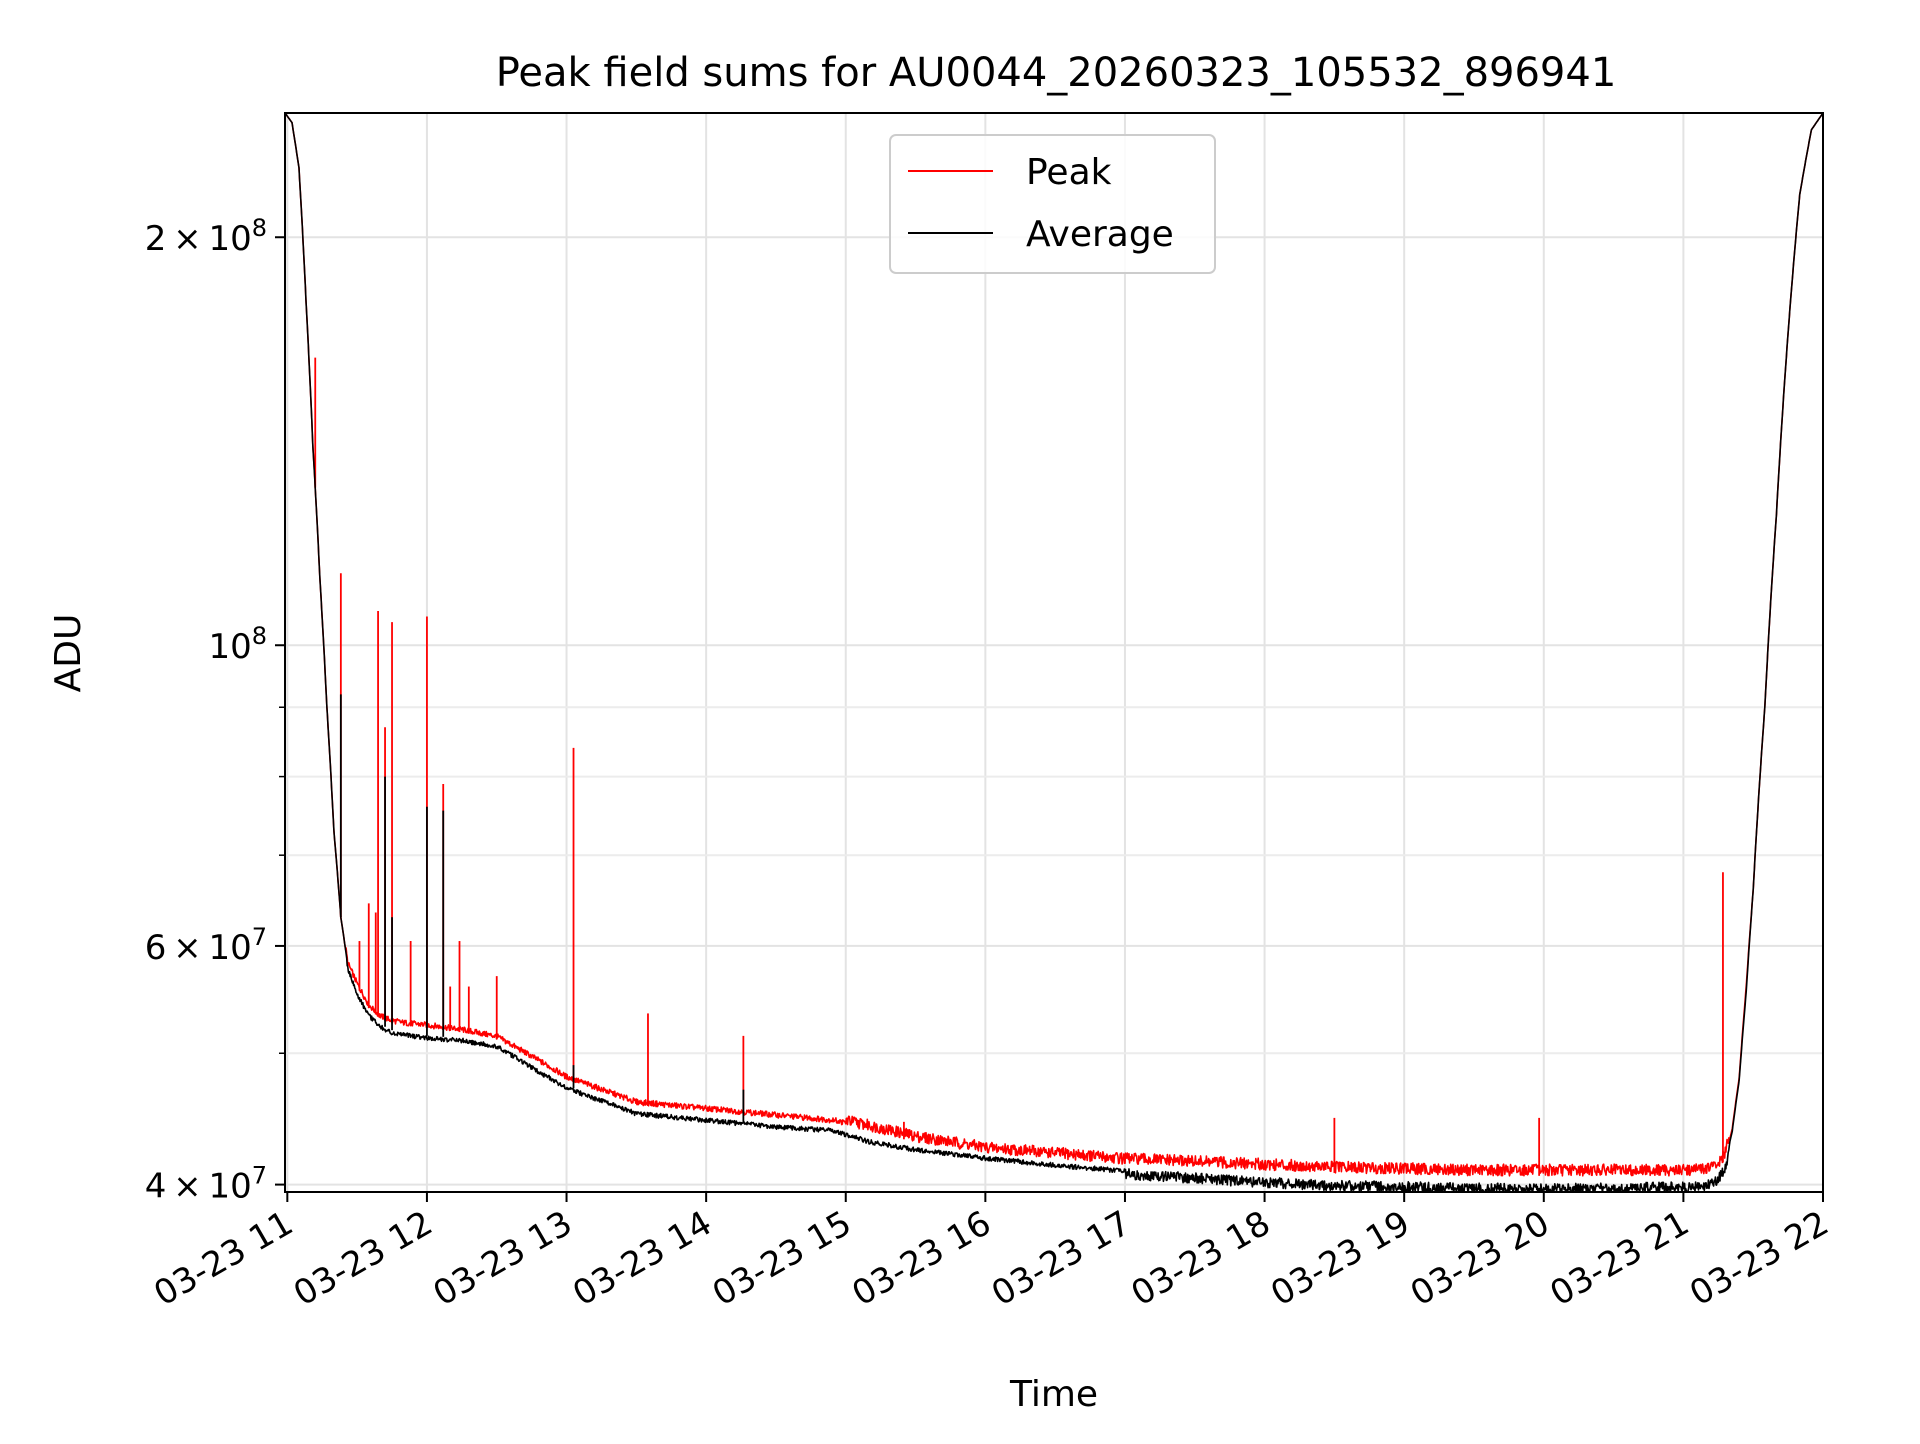  What do you see at coordinates (1069, 172) in the screenshot?
I see `legend-label-peak: Peak` at bounding box center [1069, 172].